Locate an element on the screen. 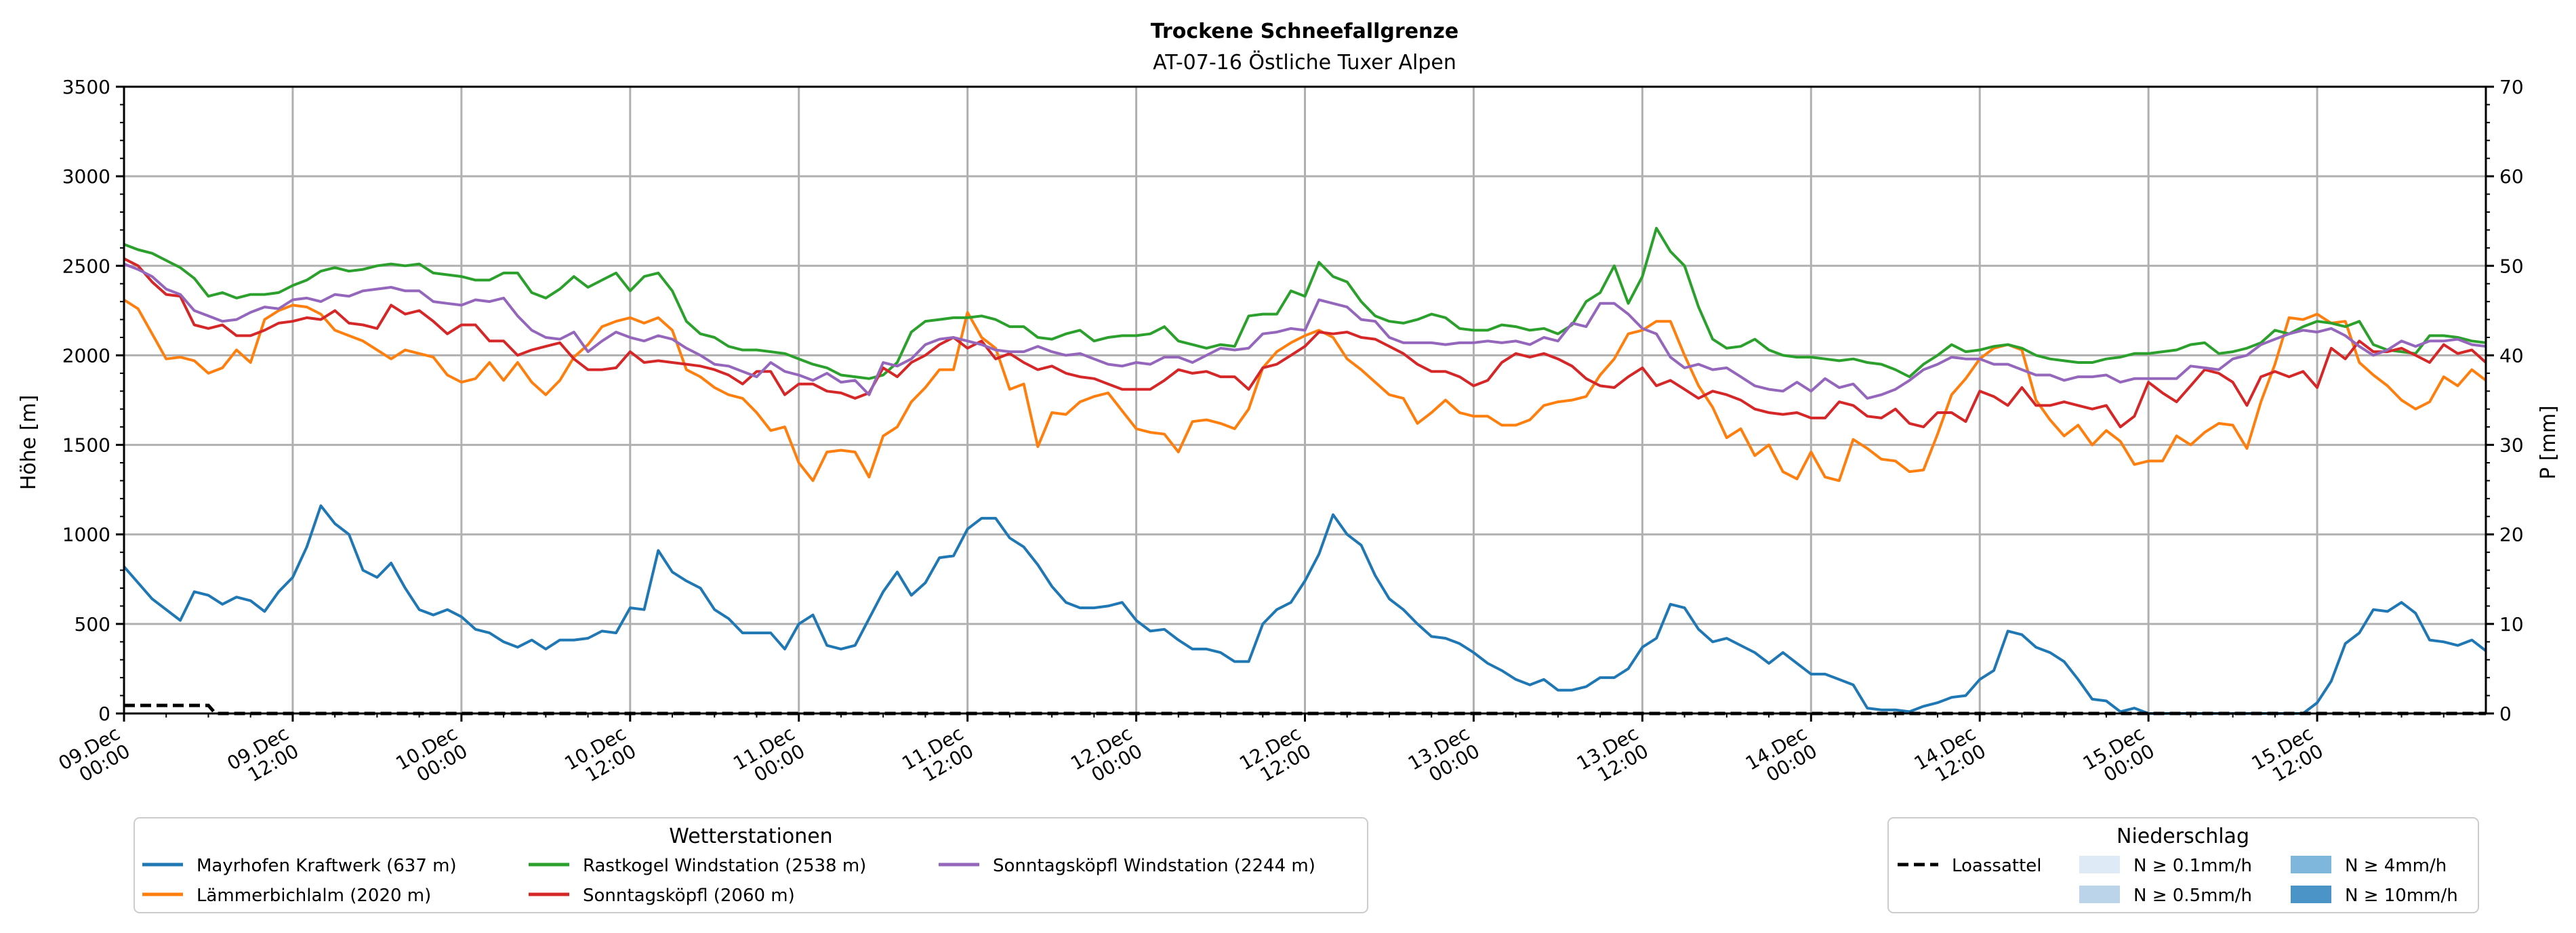  y2-tick-label: 30 is located at coordinates (2511, 445).